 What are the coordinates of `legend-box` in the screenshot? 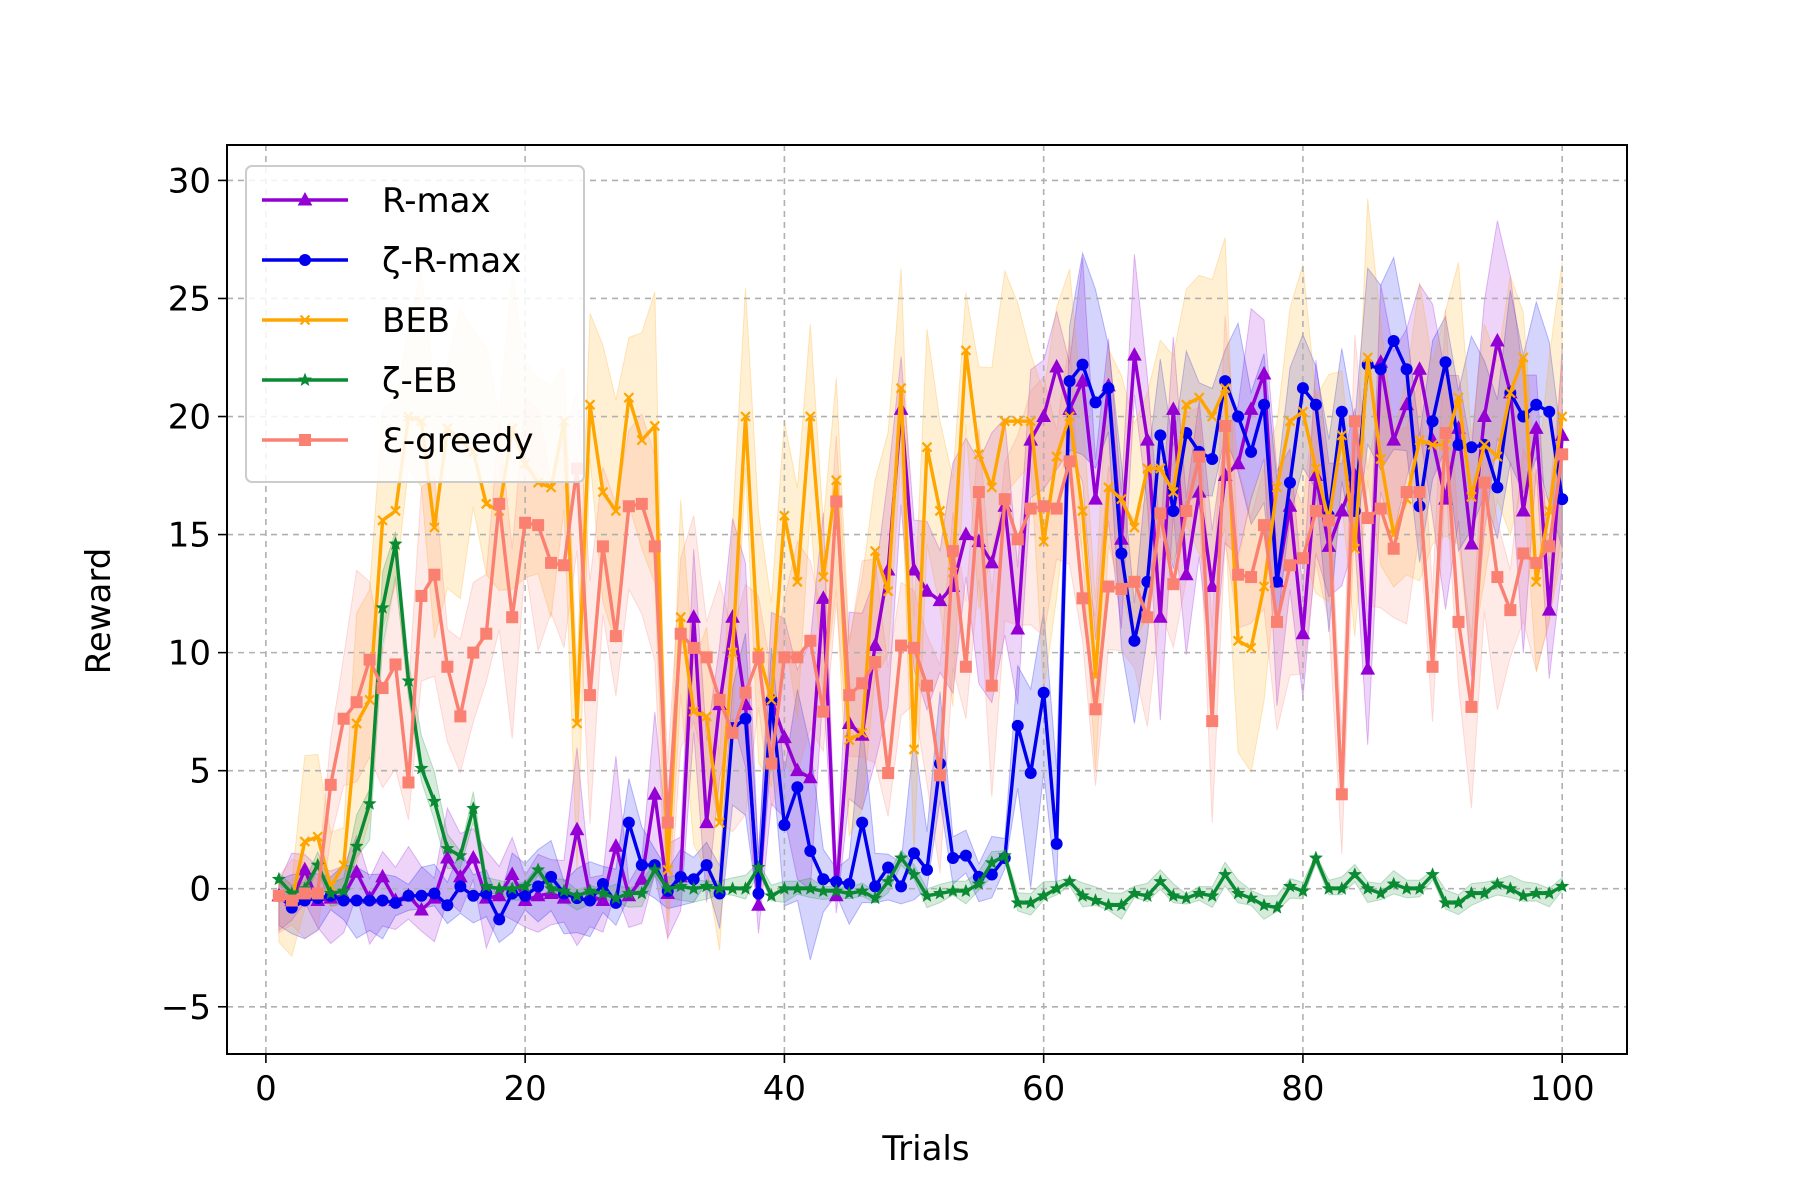 It's located at (415, 324).